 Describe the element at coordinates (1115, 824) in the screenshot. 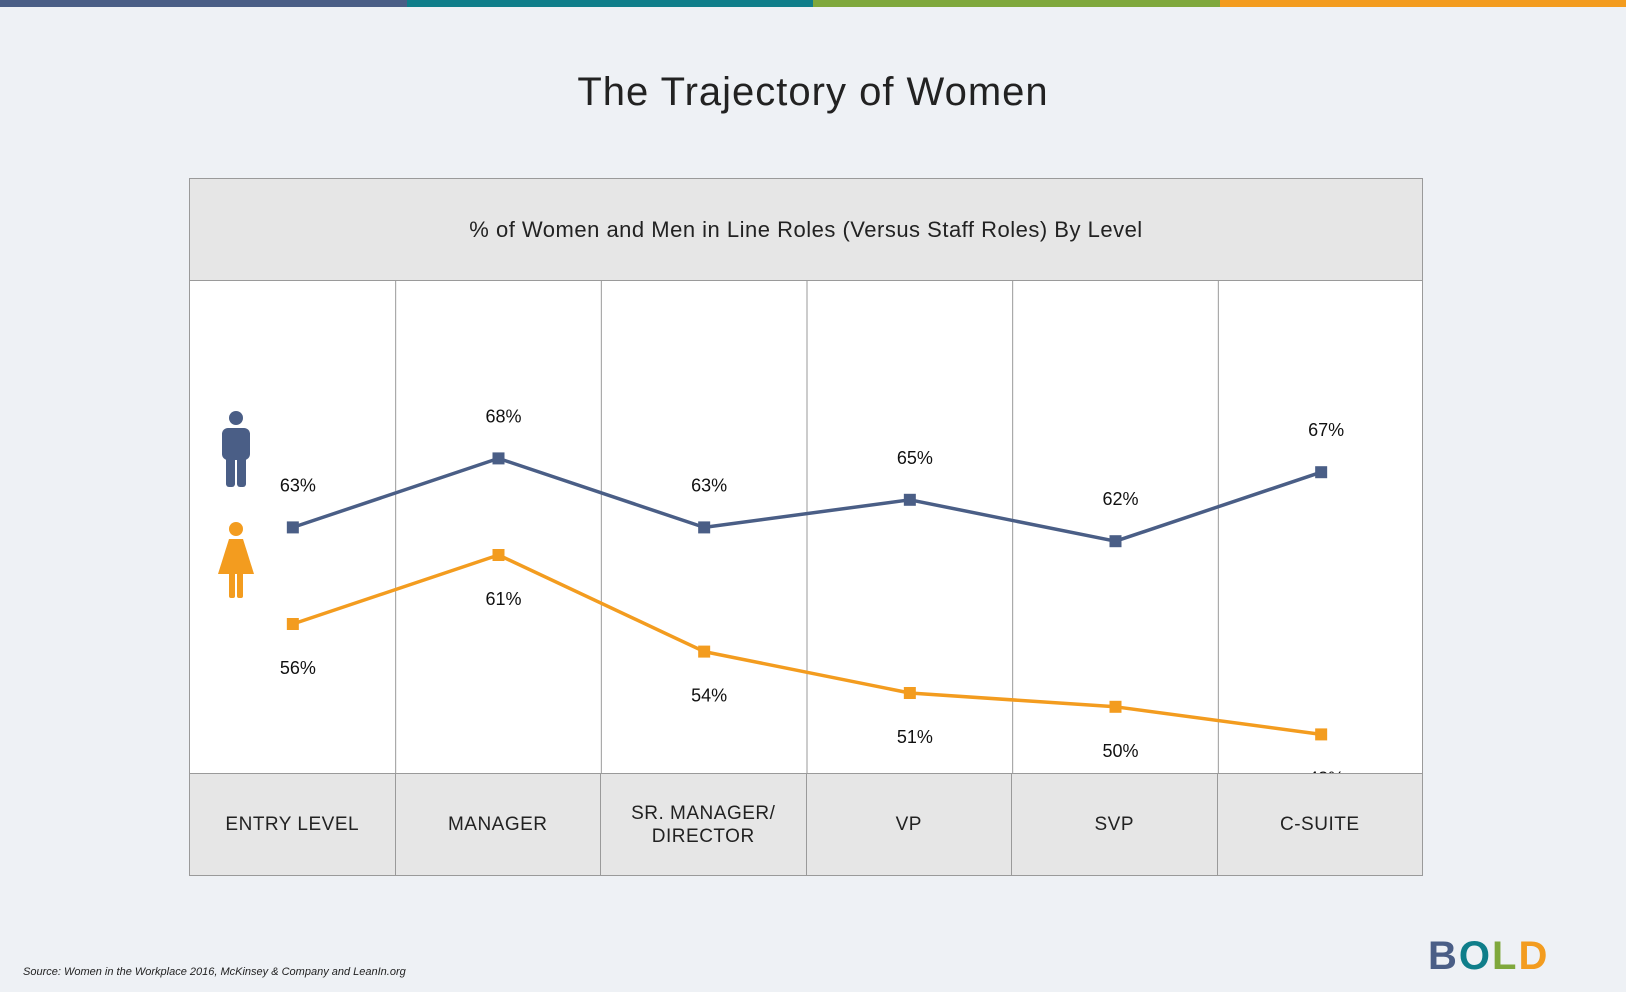

I see `category-label: SVP` at that location.